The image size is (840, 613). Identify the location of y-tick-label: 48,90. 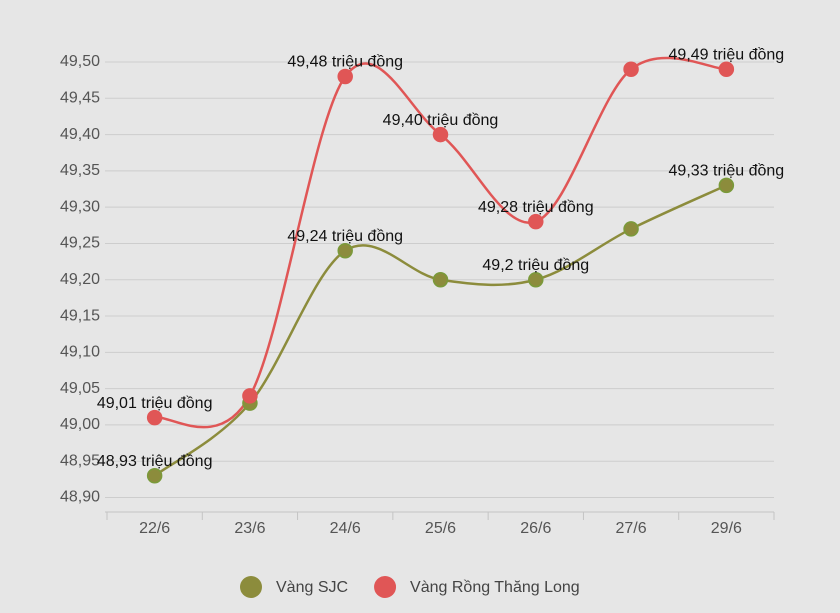
(80, 497).